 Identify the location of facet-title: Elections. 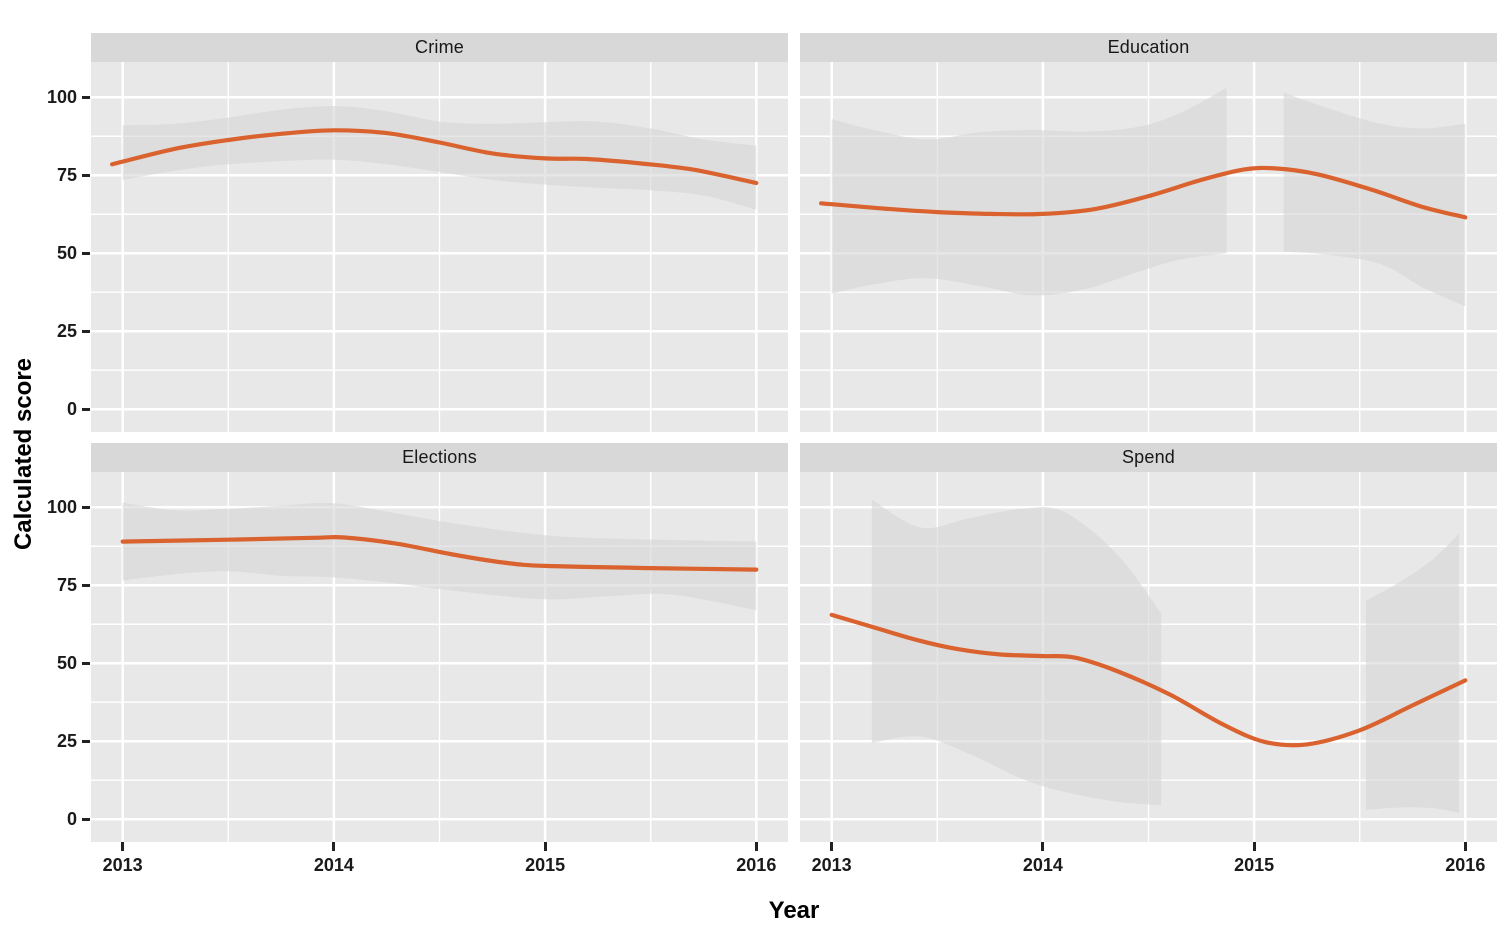
(439, 457).